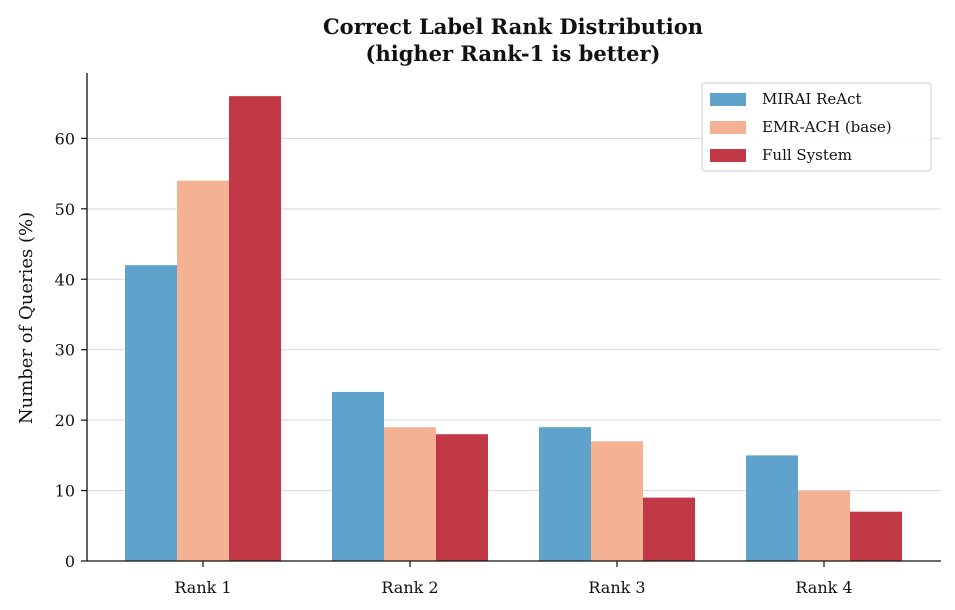 This screenshot has height=610, width=955. I want to click on legend: MIRAI ReAct EMR-ACH (base) Full System, so click(816, 127).